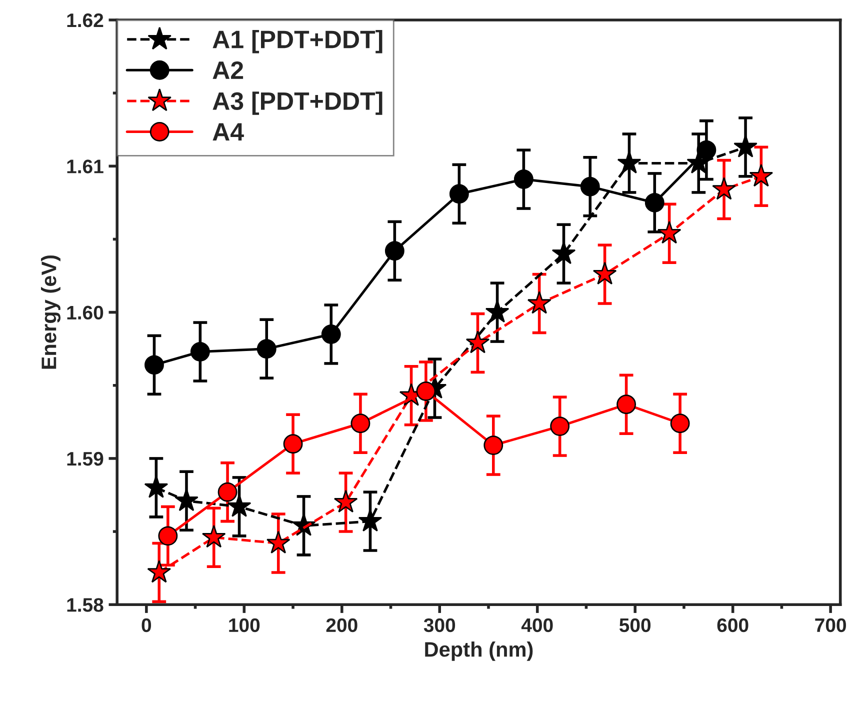 The image size is (861, 713). What do you see at coordinates (85, 167) in the screenshot?
I see `y-tick-label: 1.61` at bounding box center [85, 167].